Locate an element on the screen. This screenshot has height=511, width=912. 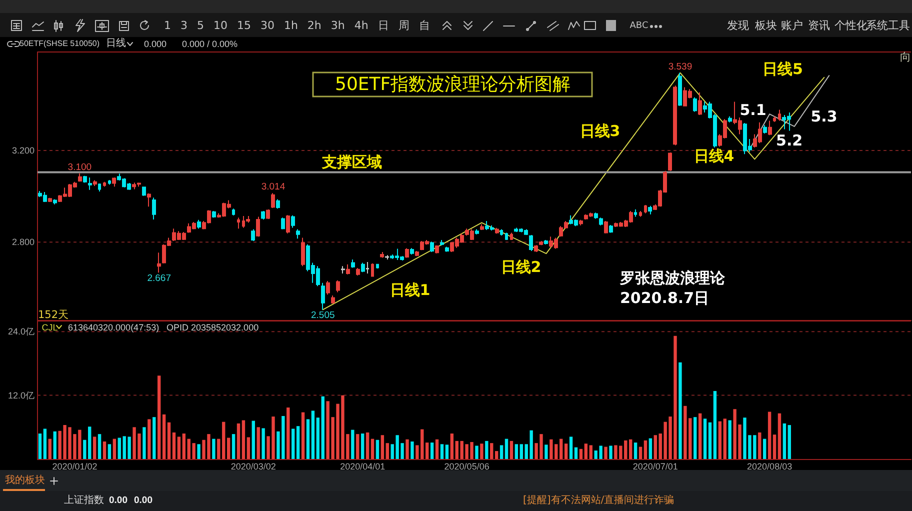
annotation: OPID 2035852032.000 is located at coordinates (212, 327).